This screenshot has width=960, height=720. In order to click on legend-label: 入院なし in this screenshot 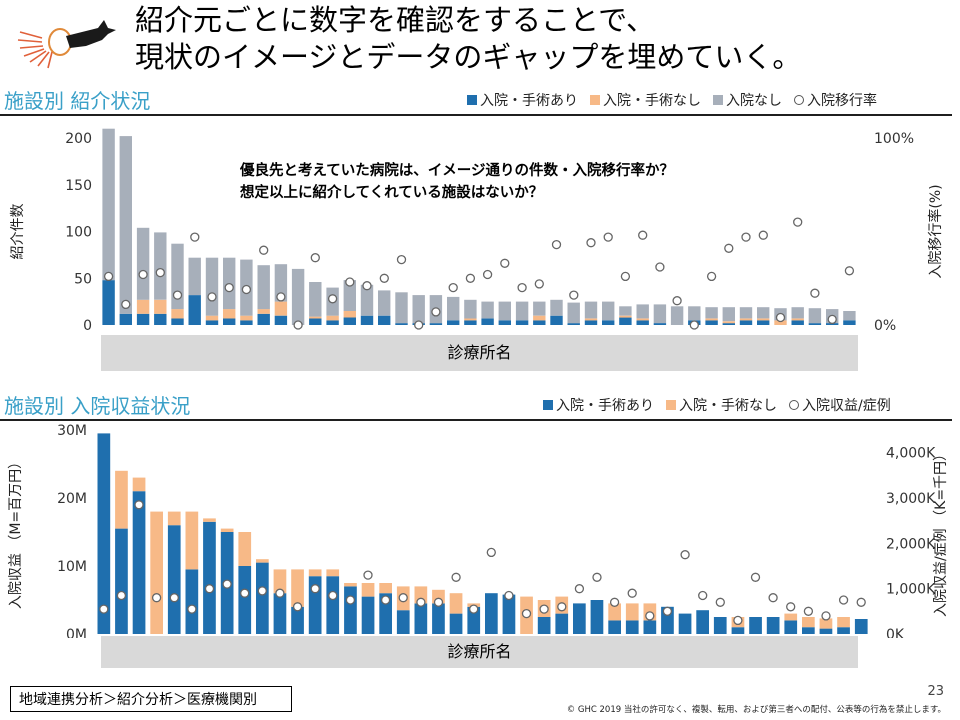, I will do `click(754, 101)`.